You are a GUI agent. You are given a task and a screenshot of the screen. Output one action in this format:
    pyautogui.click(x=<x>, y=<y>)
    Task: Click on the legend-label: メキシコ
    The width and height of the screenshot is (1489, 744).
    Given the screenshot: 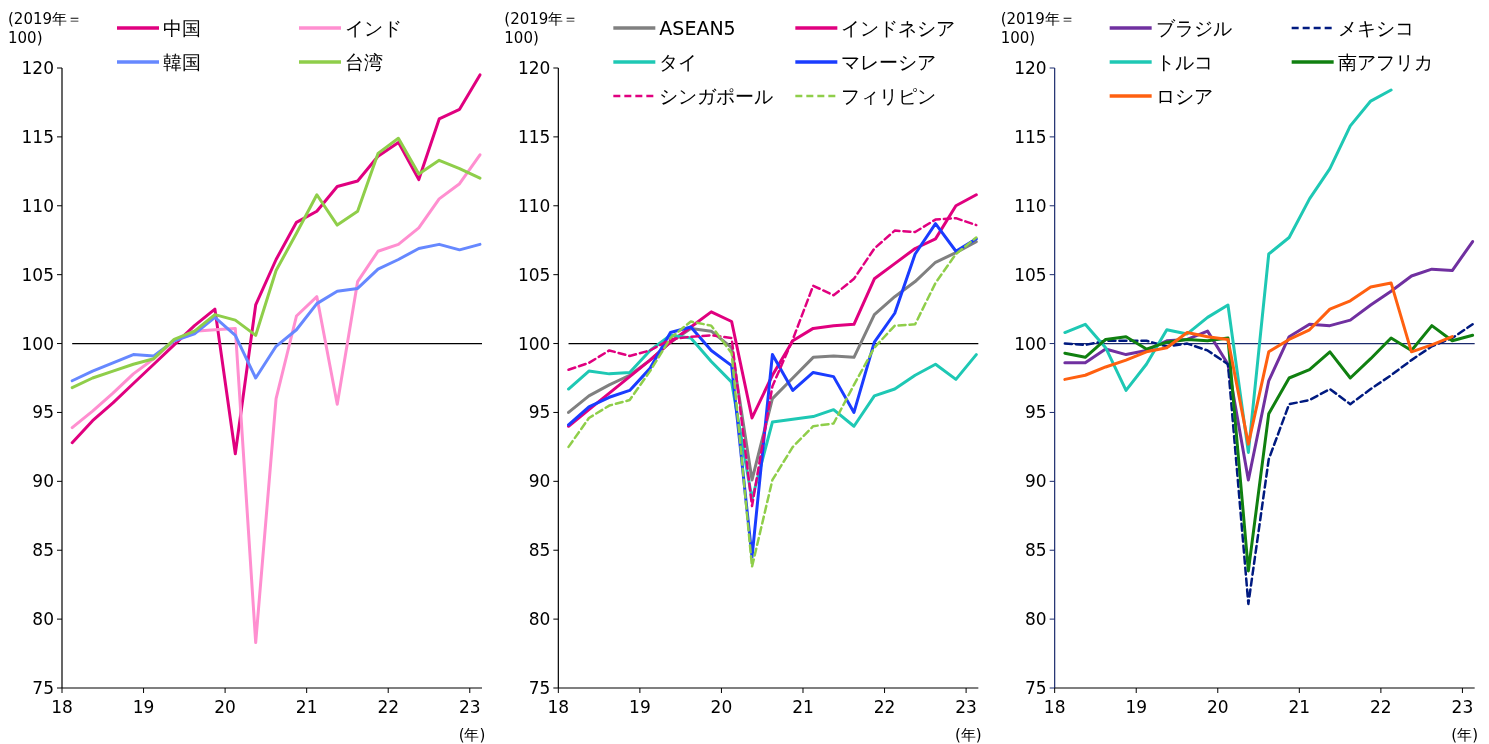 What is the action you would take?
    pyautogui.click(x=1375, y=28)
    